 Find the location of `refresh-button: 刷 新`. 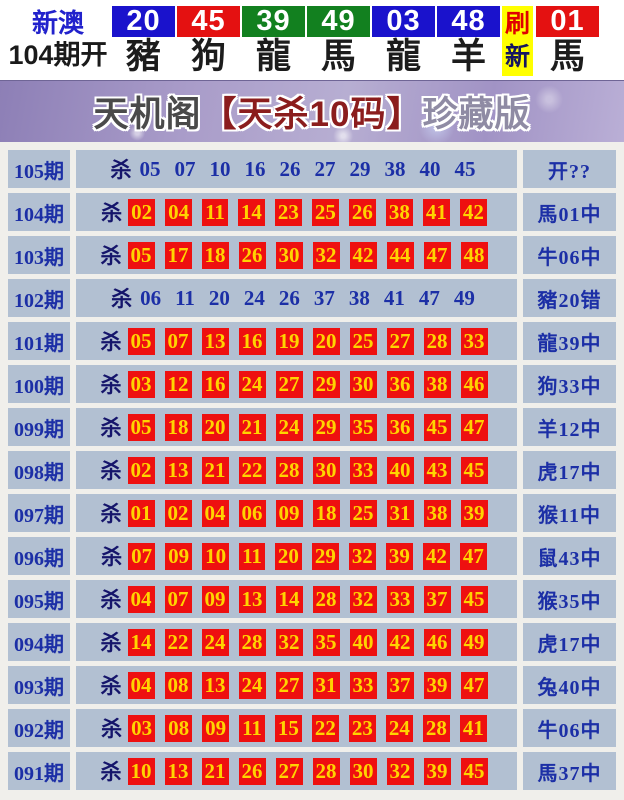

refresh-button: 刷 新 is located at coordinates (517, 41).